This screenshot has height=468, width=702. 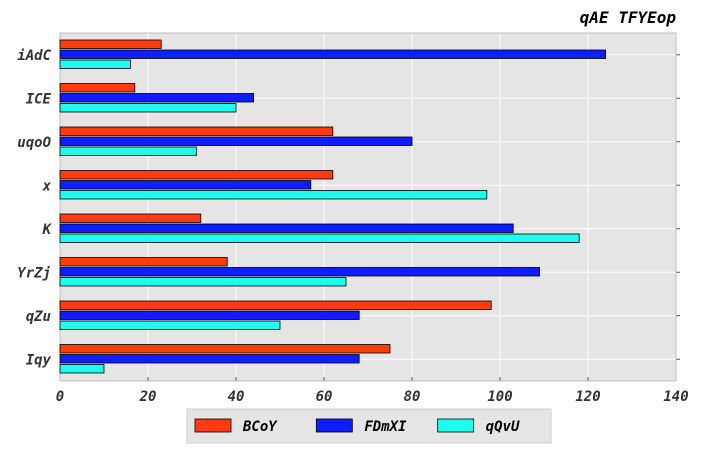 I want to click on bar-qQvU-x, so click(x=273, y=195).